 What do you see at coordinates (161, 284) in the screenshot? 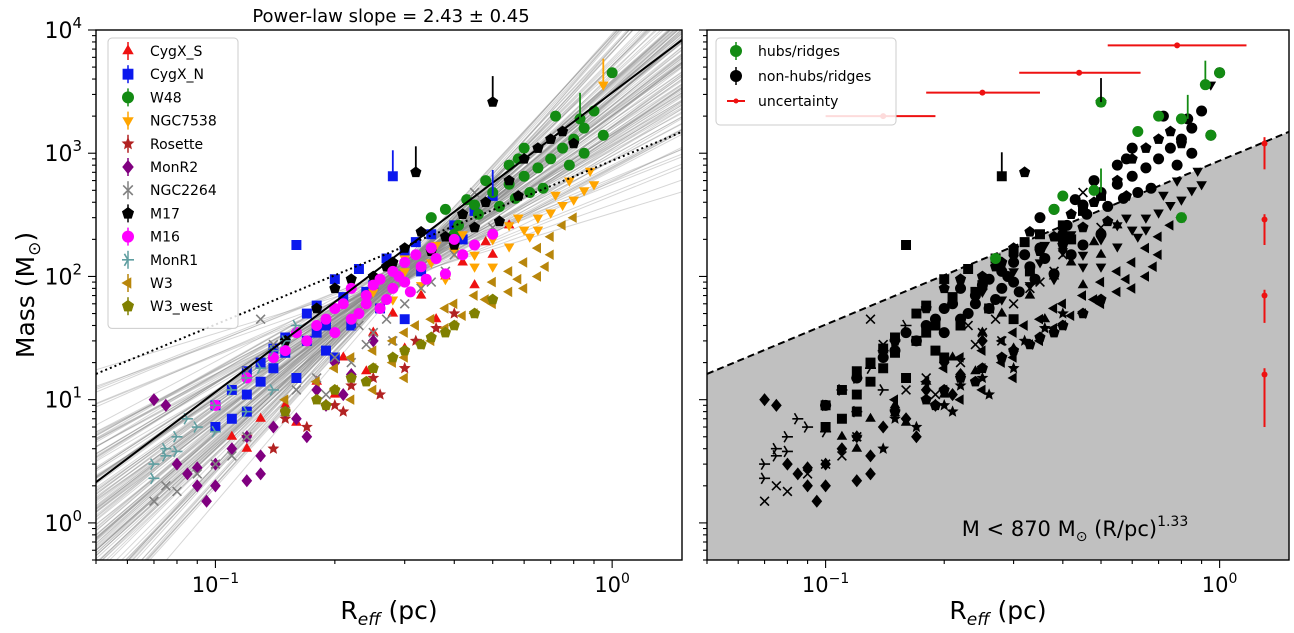
I see `legend-label: W3` at bounding box center [161, 284].